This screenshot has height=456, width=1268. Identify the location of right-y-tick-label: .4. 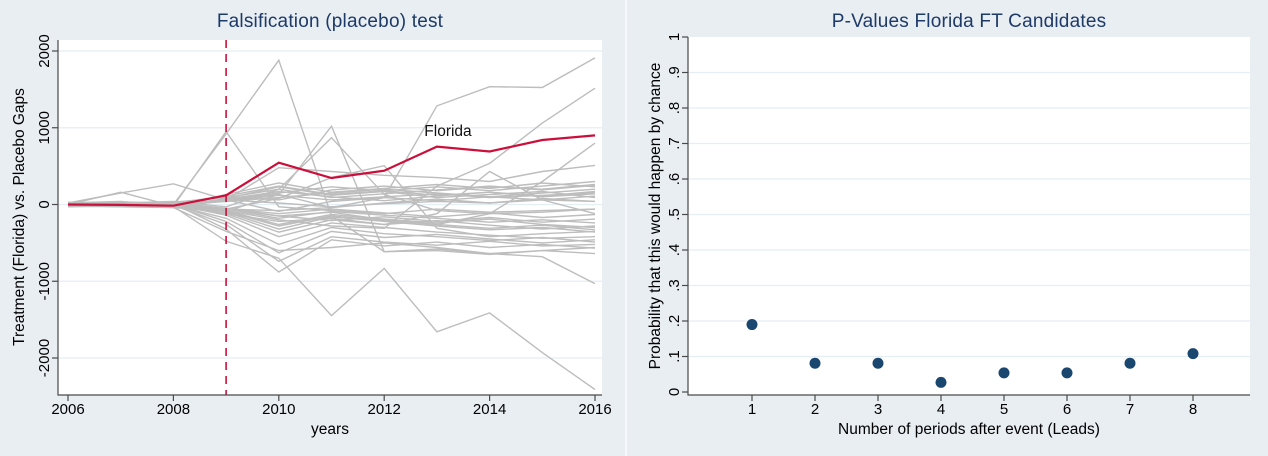
(674, 250).